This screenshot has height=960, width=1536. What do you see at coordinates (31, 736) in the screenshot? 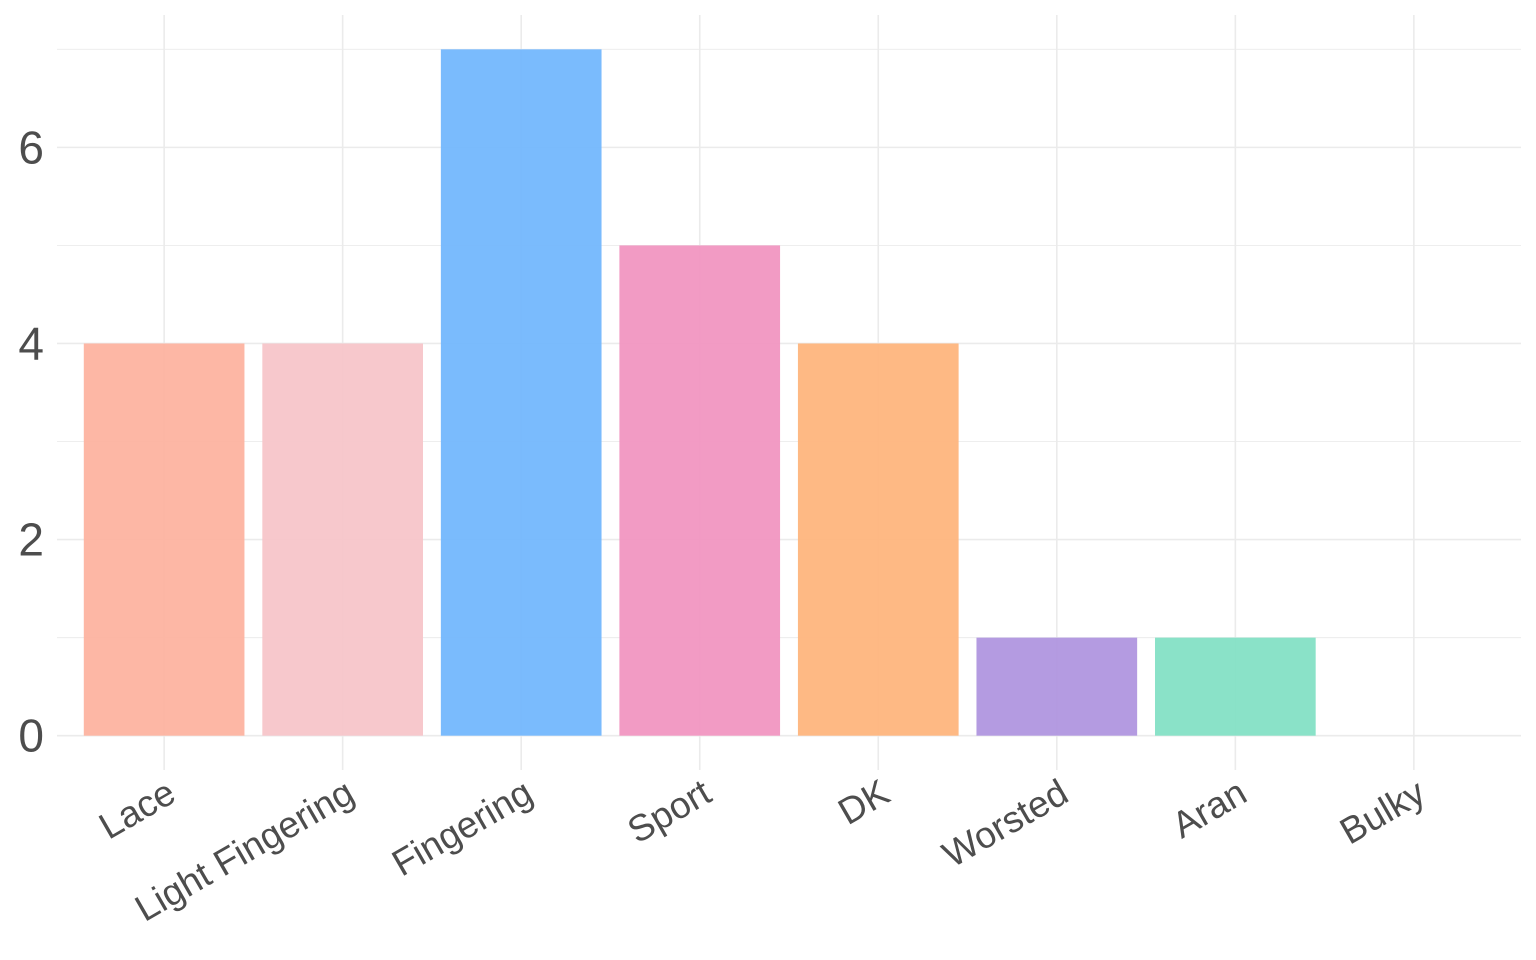
I see `y-tick-label: 0` at bounding box center [31, 736].